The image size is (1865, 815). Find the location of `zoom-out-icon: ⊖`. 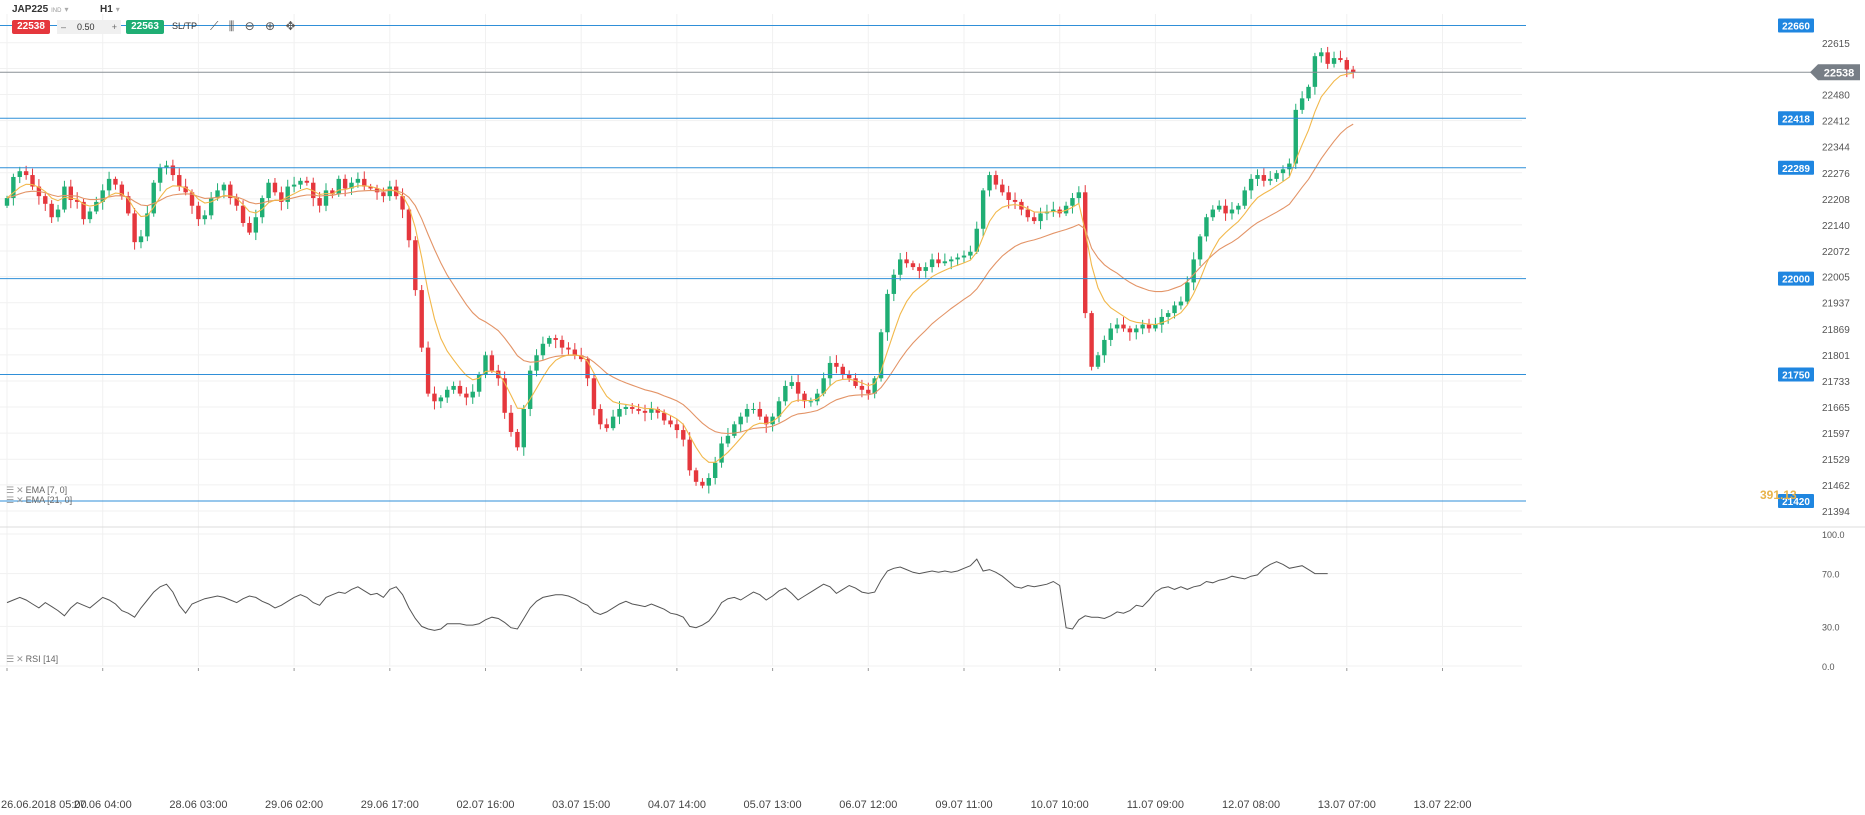

zoom-out-icon: ⊖ is located at coordinates (249, 26).